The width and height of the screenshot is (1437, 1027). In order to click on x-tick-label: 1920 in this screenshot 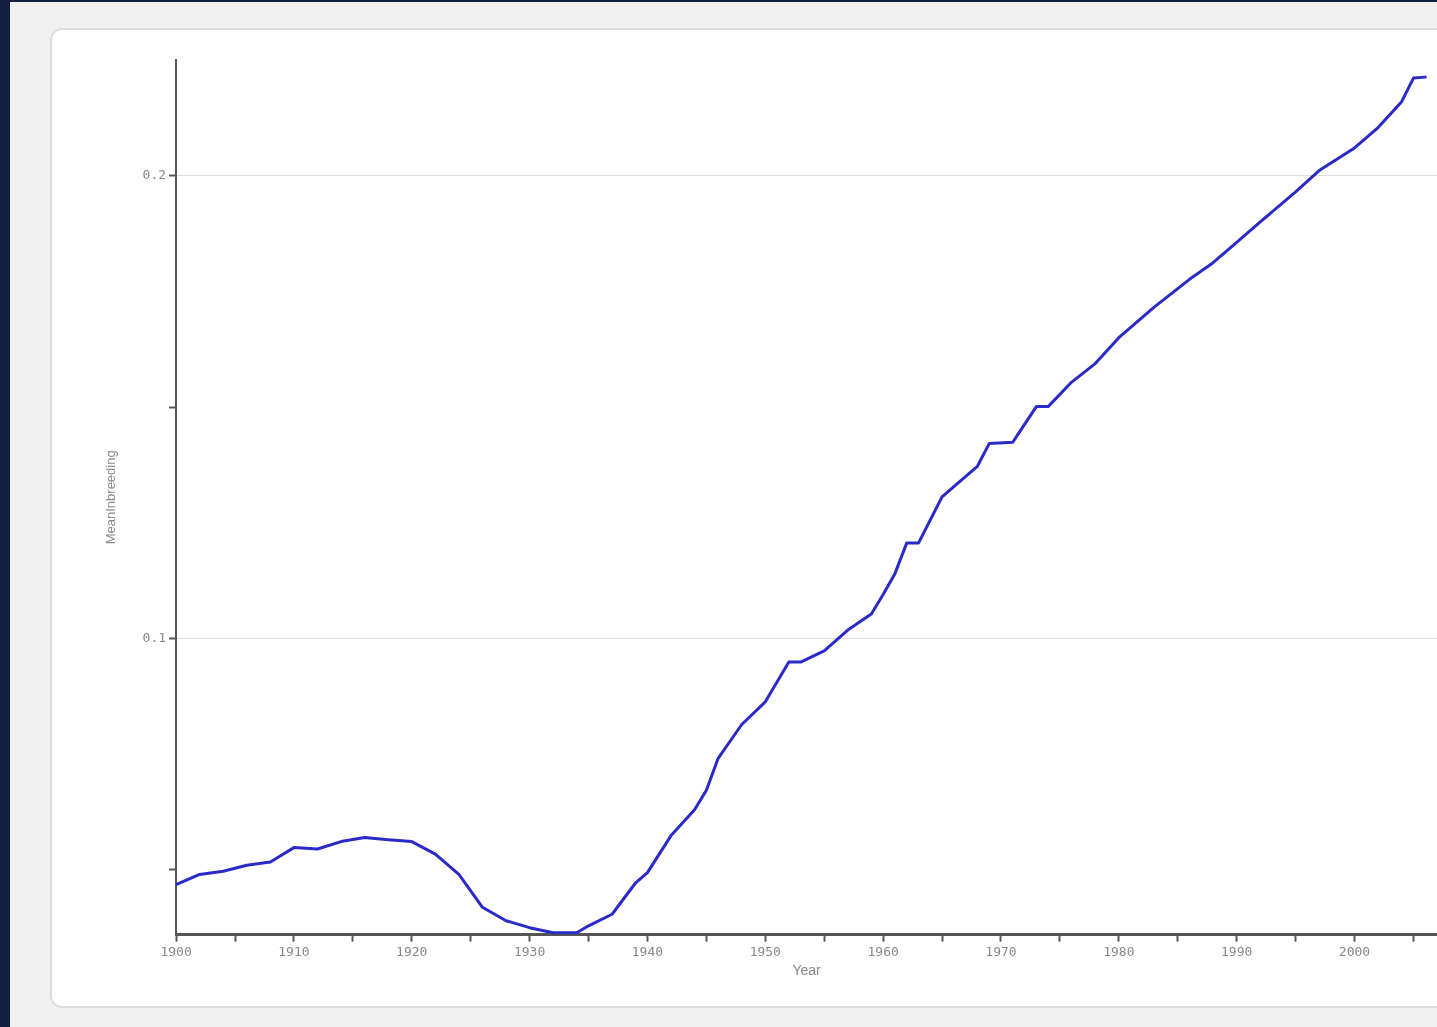, I will do `click(412, 951)`.